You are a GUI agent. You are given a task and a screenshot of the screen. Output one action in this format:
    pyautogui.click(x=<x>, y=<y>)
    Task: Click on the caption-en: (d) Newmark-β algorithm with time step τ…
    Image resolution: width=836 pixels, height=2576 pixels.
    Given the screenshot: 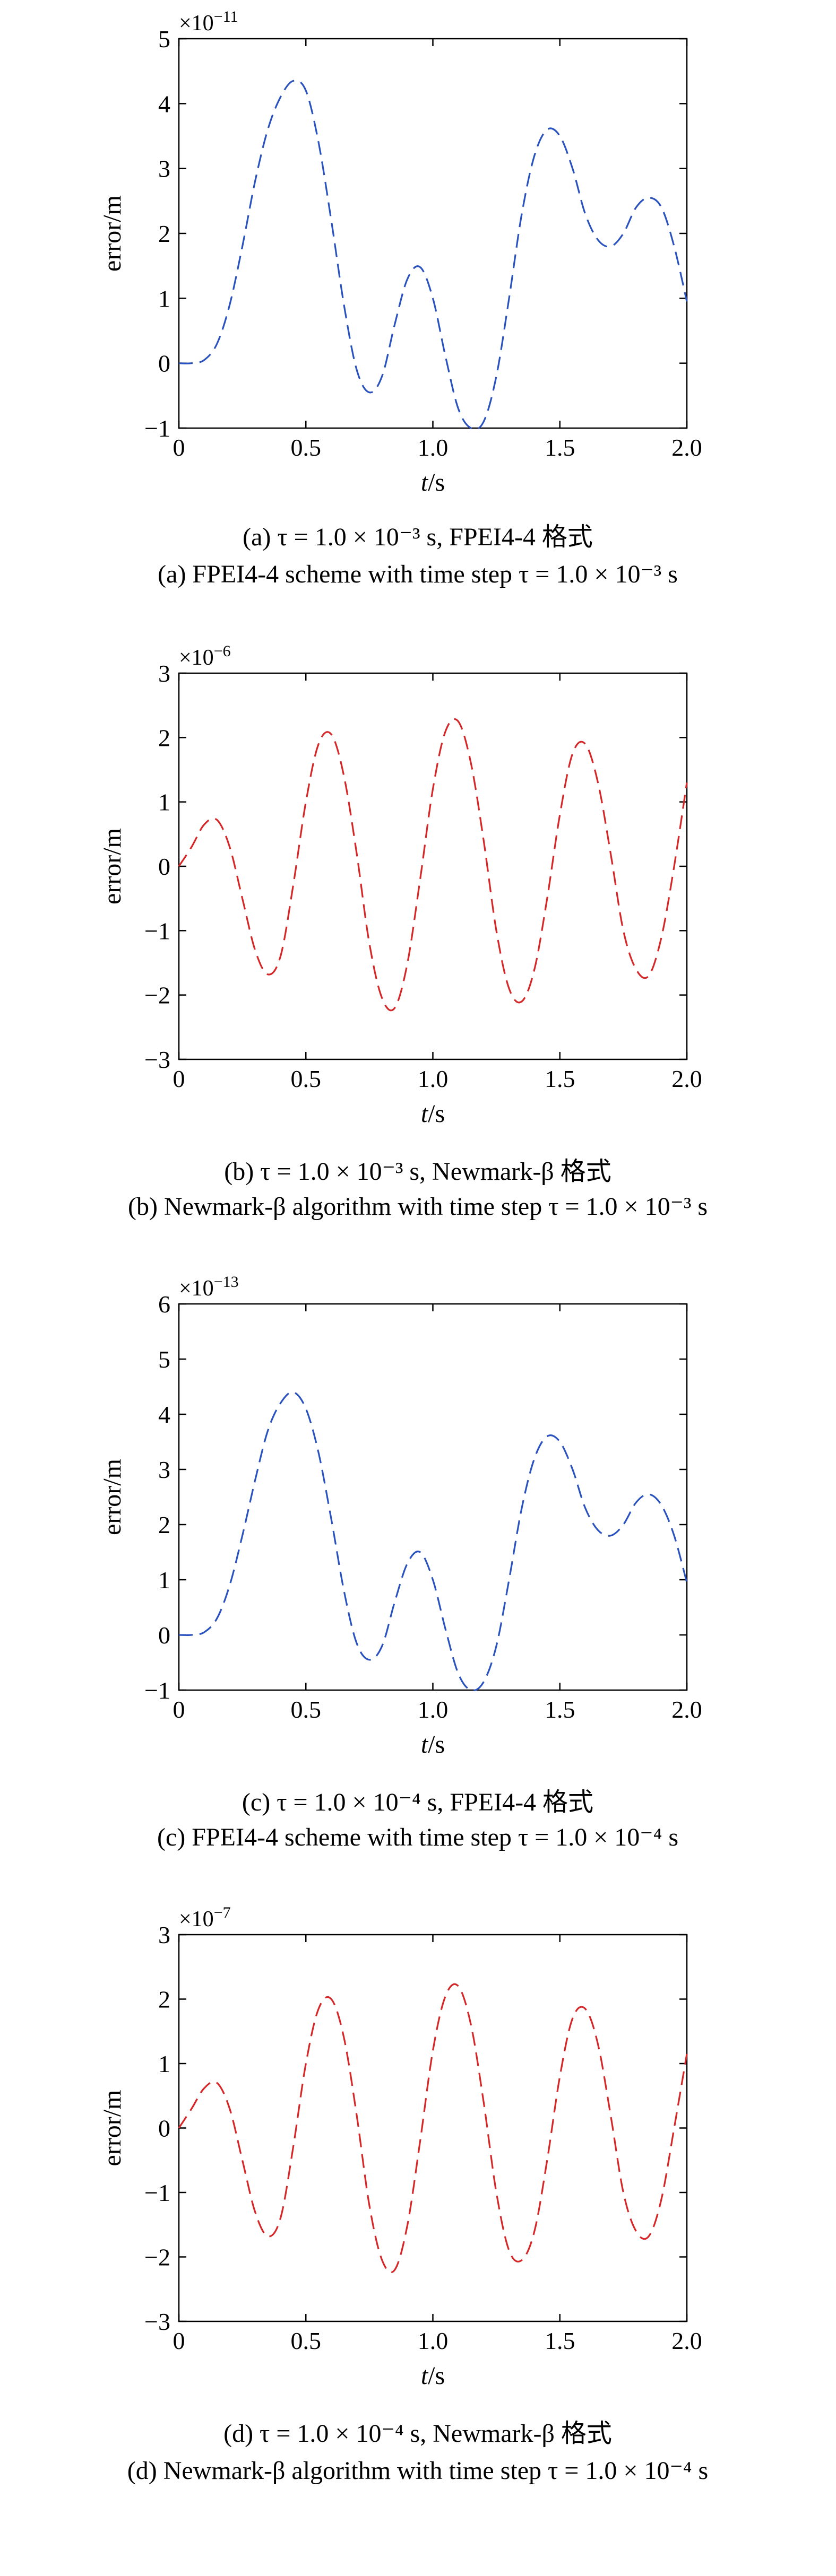 What is the action you would take?
    pyautogui.click(x=418, y=2471)
    